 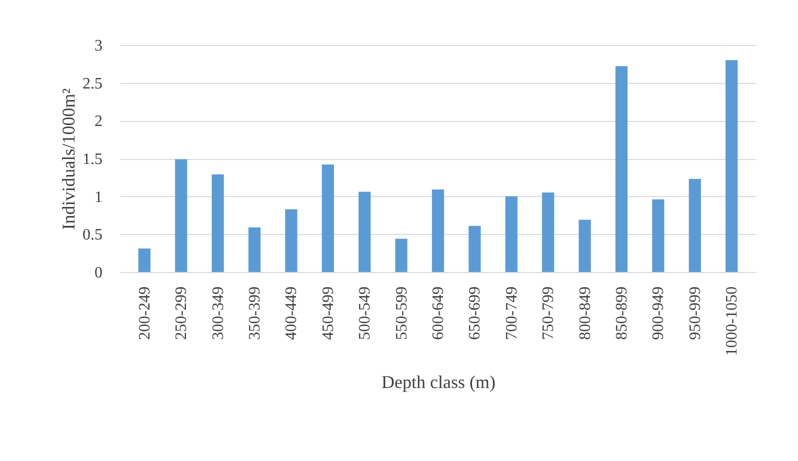 I want to click on x-tick-label: 400-449, so click(x=291, y=313).